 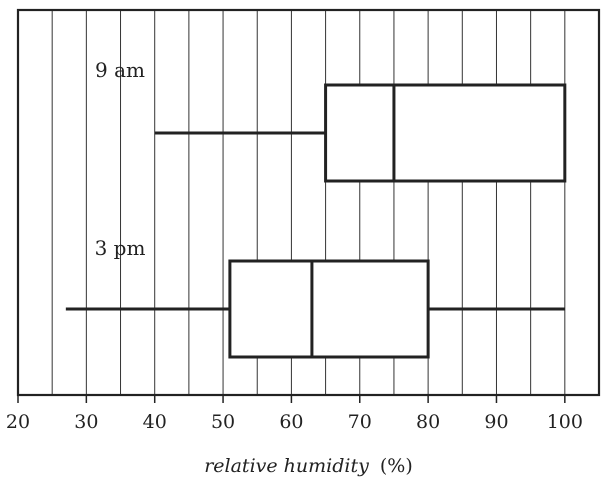 I want to click on x-axis-unit: (%), so click(x=396, y=466).